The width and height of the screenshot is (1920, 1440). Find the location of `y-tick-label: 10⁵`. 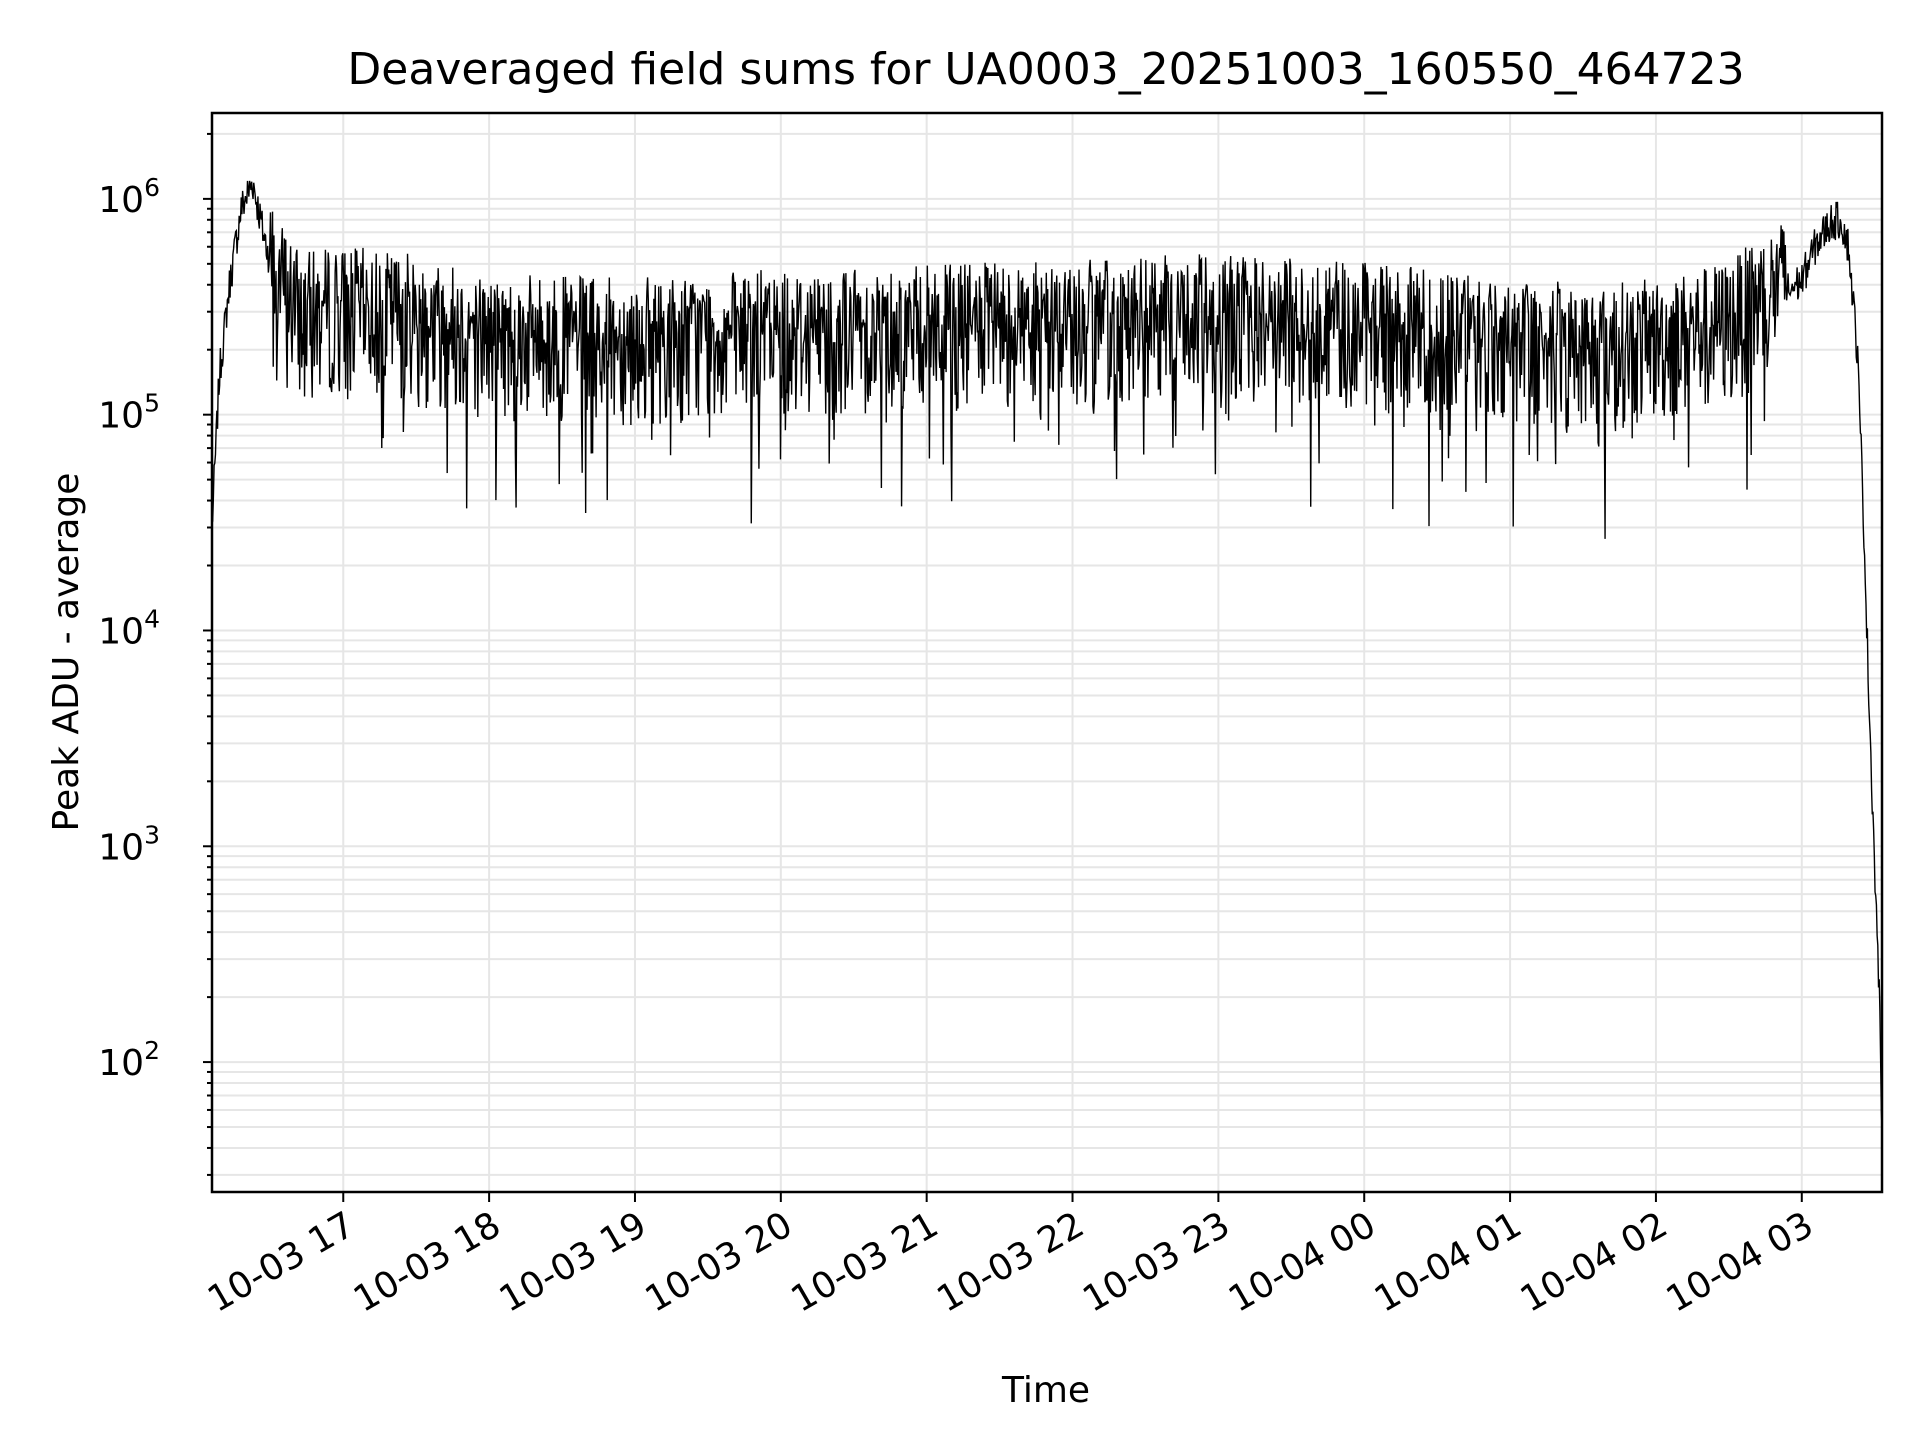

y-tick-label: 10⁵ is located at coordinates (129, 413).